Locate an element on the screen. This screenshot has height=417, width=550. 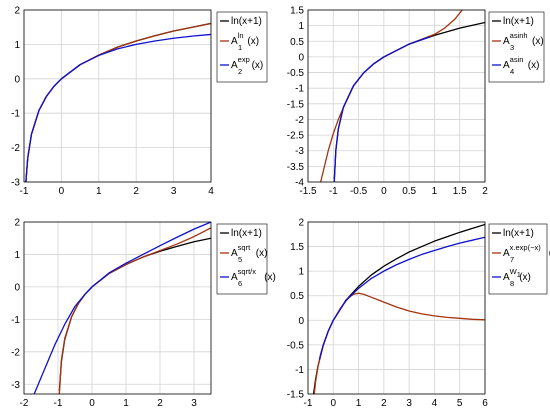
x-tick-label: 0.5 is located at coordinates (409, 191).